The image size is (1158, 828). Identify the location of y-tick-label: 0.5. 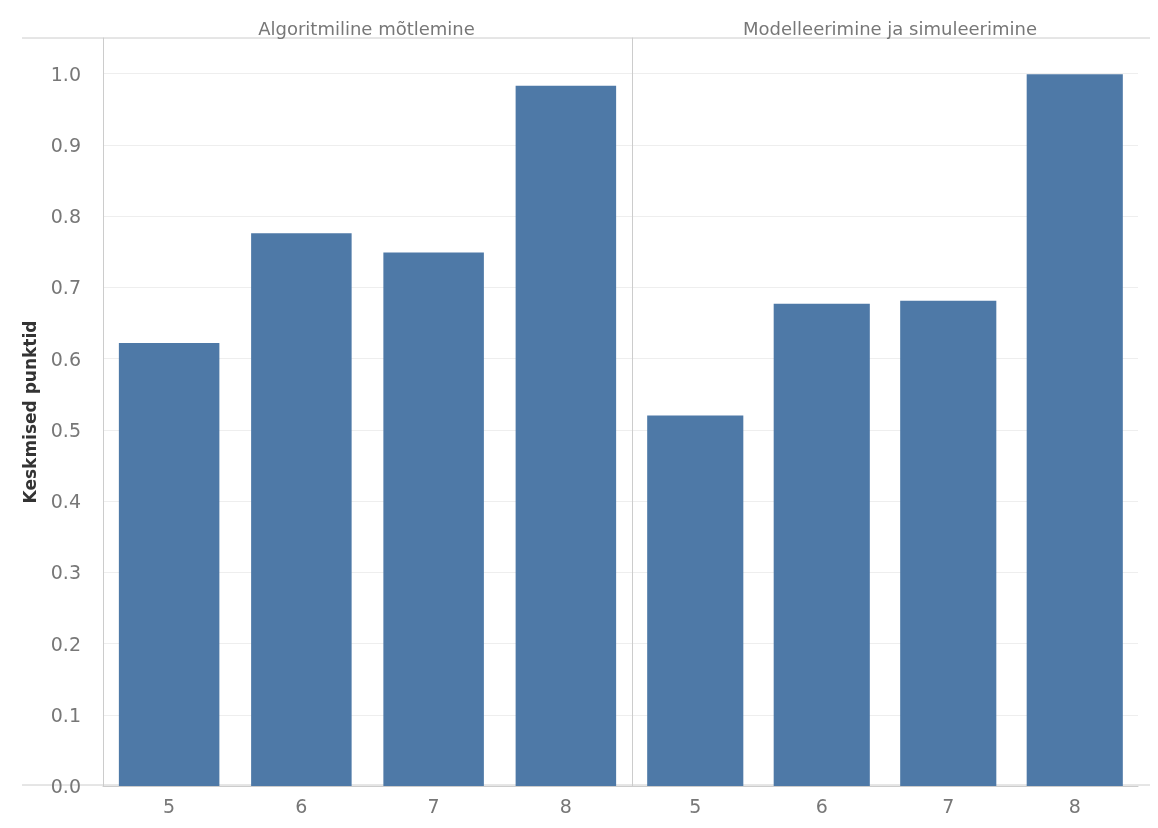
(65, 429).